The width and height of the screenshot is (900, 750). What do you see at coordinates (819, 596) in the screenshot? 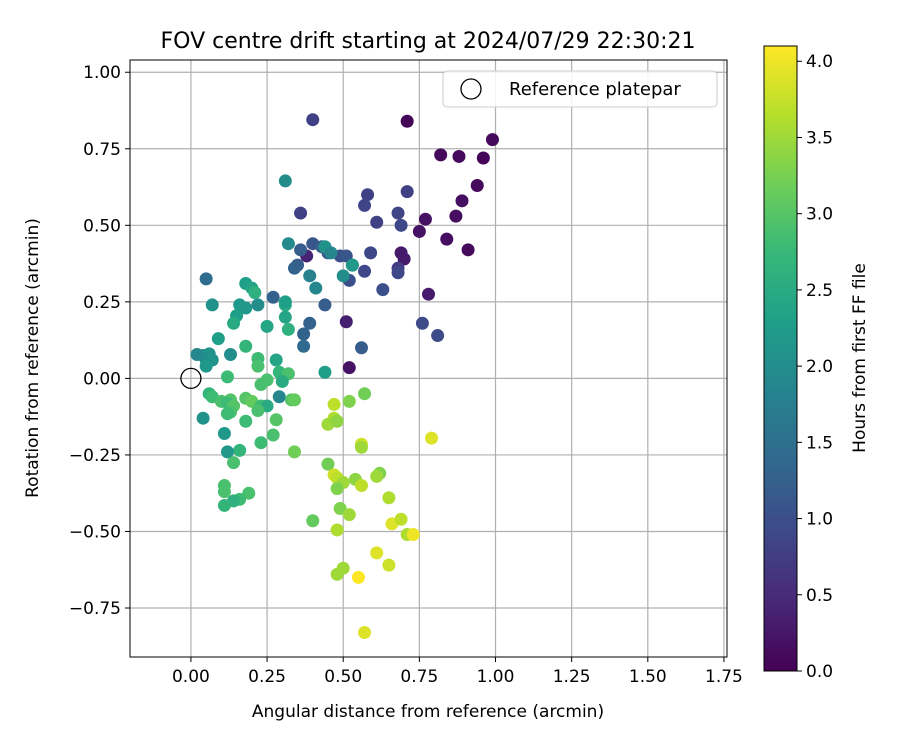
I see `colorbar-tick-label: 0.5` at bounding box center [819, 596].